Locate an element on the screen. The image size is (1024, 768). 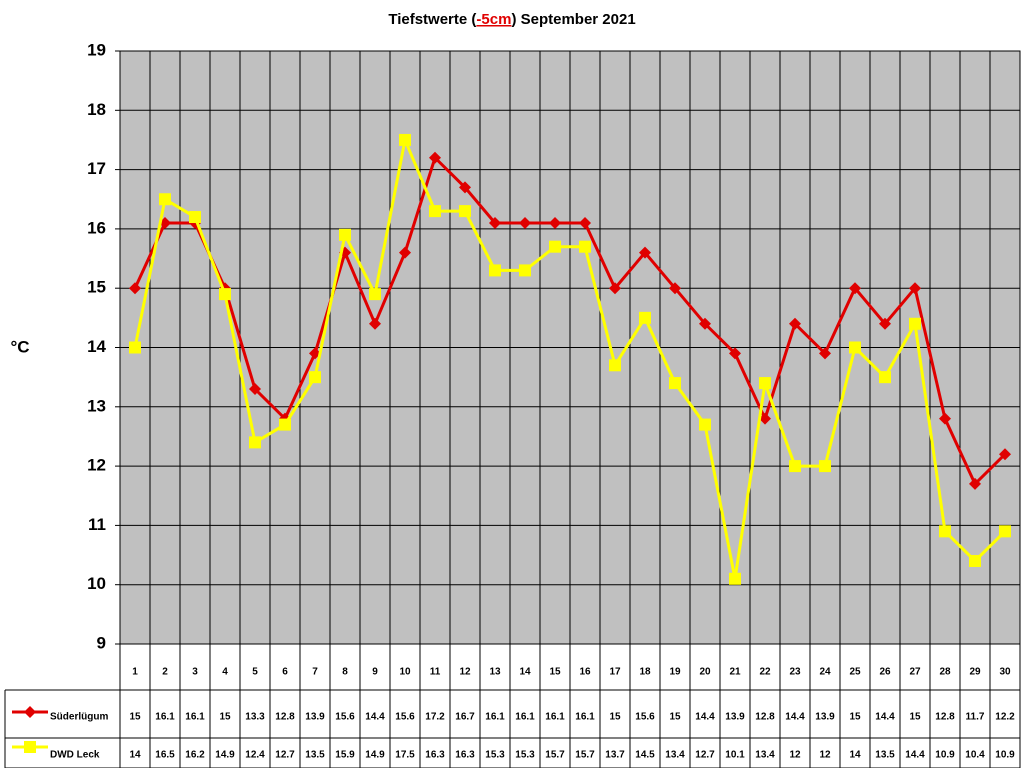
data-table-value: 15.3 is located at coordinates (495, 755).